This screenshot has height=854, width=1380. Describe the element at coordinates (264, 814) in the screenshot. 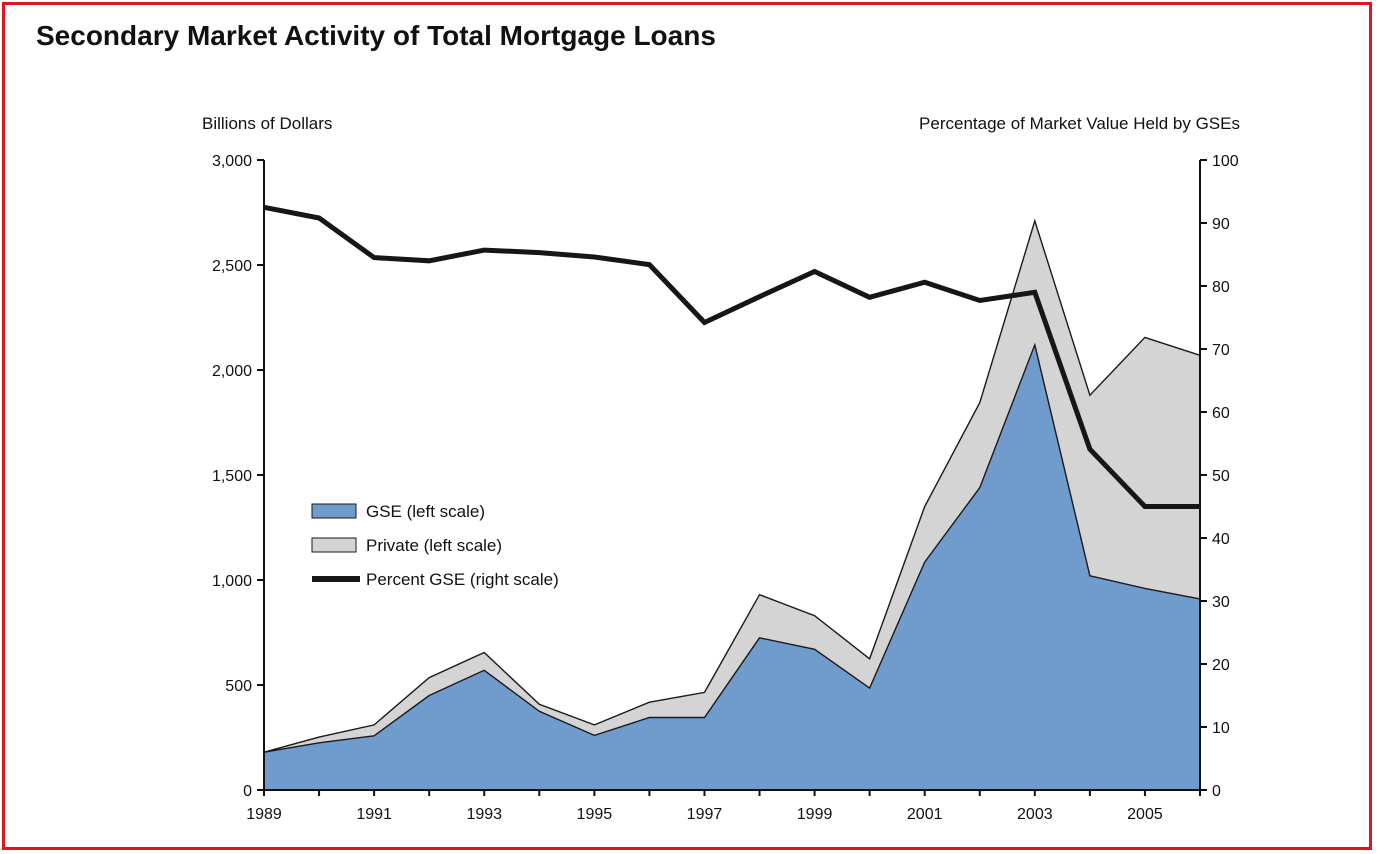

I see `x-tick-label: 1989` at that location.